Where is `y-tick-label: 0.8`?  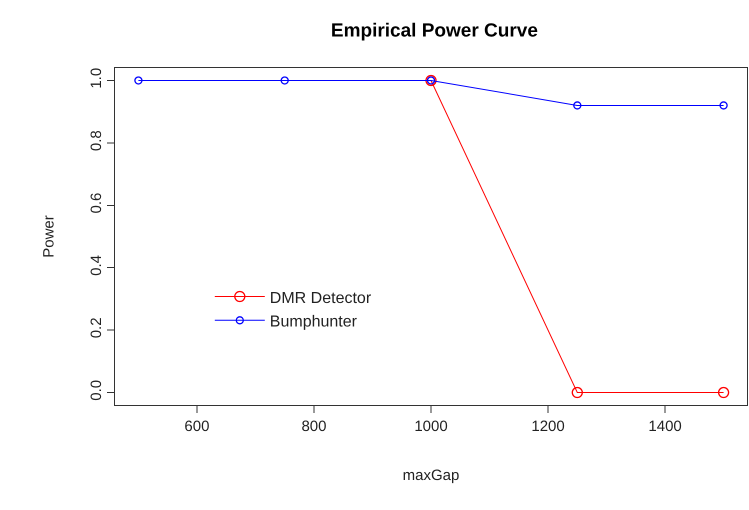
y-tick-label: 0.8 is located at coordinates (96, 141).